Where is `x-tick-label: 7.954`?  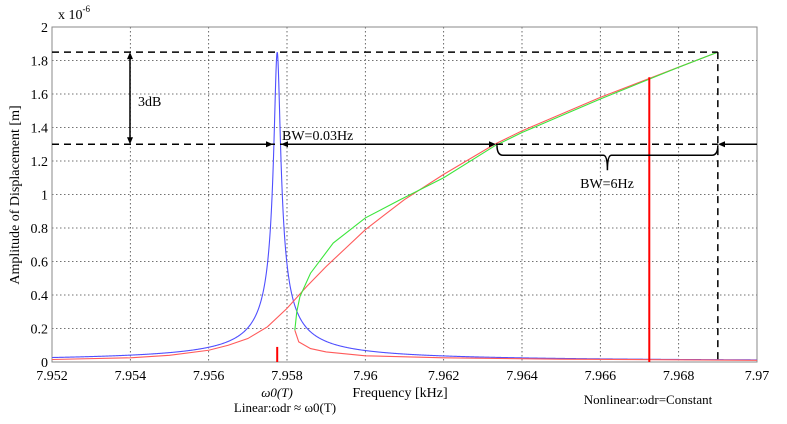 x-tick-label: 7.954 is located at coordinates (131, 376).